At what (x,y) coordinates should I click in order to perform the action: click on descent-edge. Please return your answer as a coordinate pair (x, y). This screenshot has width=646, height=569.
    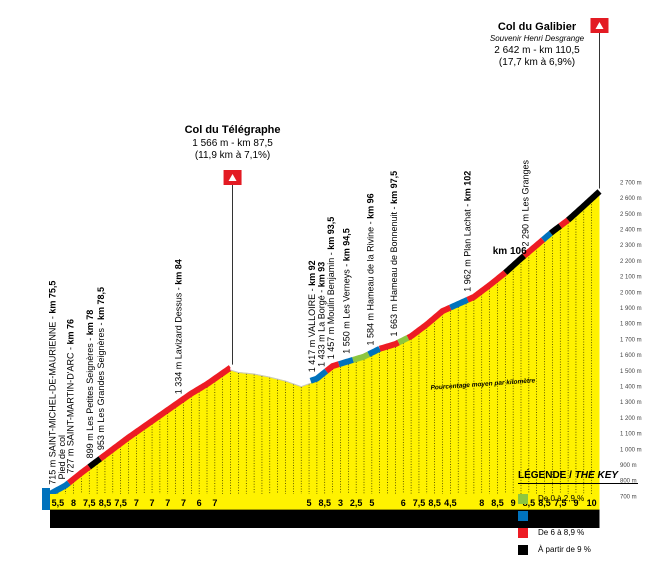
    Looking at the image, I should click on (270, 378).